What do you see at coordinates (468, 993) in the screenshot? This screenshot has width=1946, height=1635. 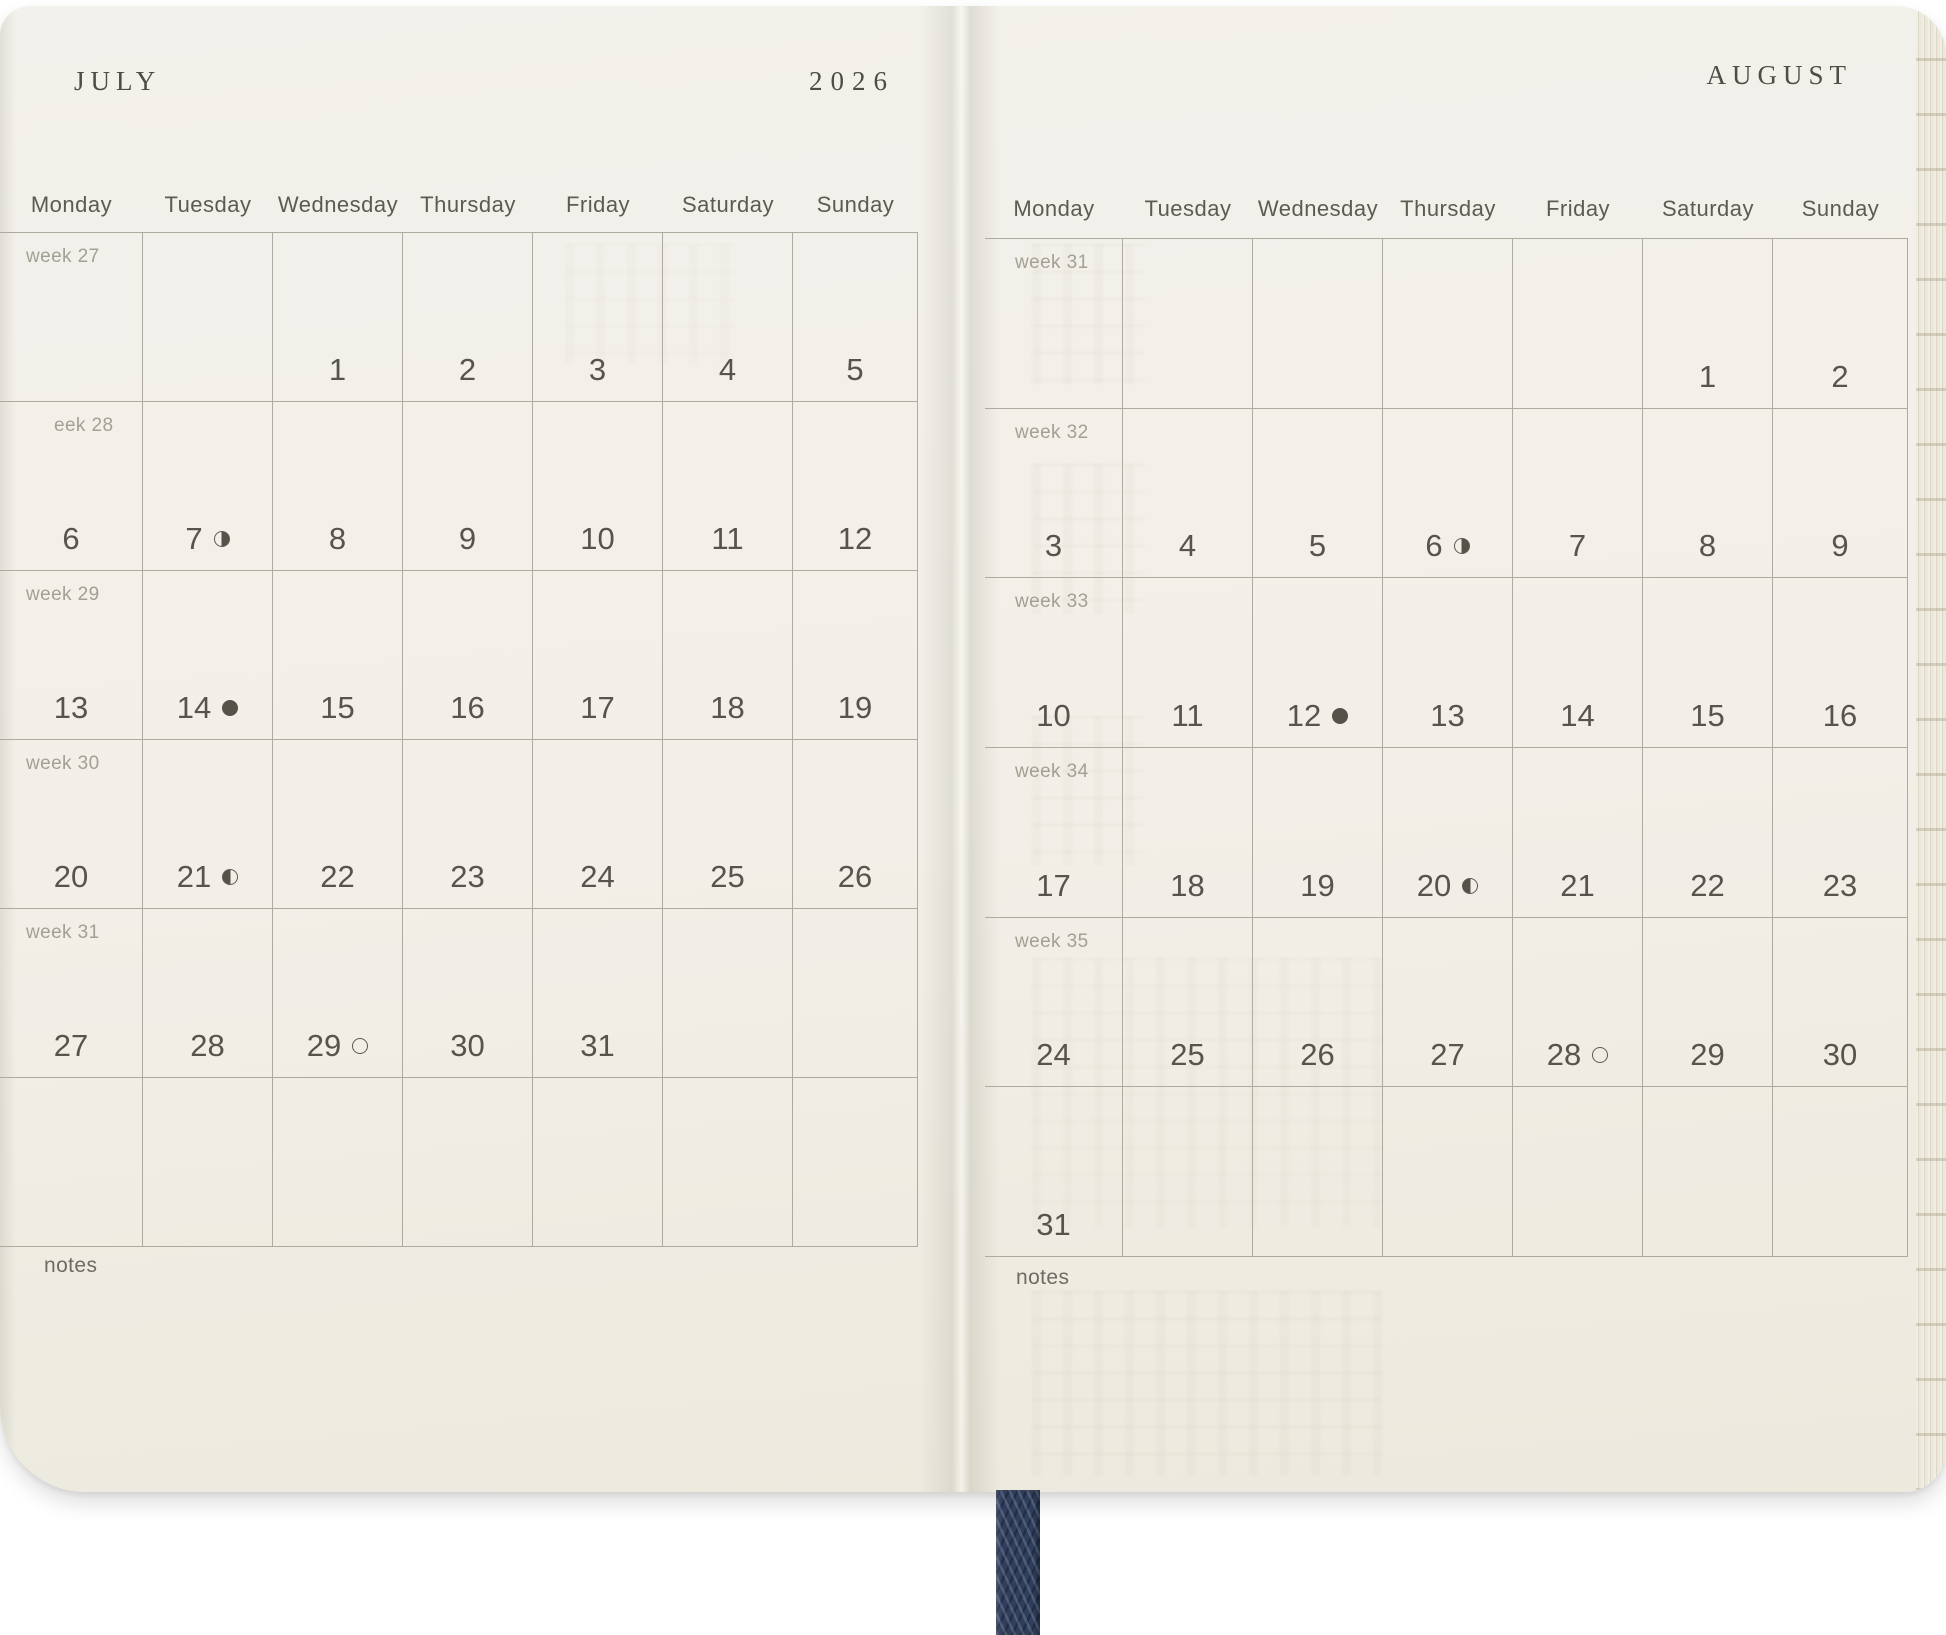 I see `date-cell-july-30: 30` at bounding box center [468, 993].